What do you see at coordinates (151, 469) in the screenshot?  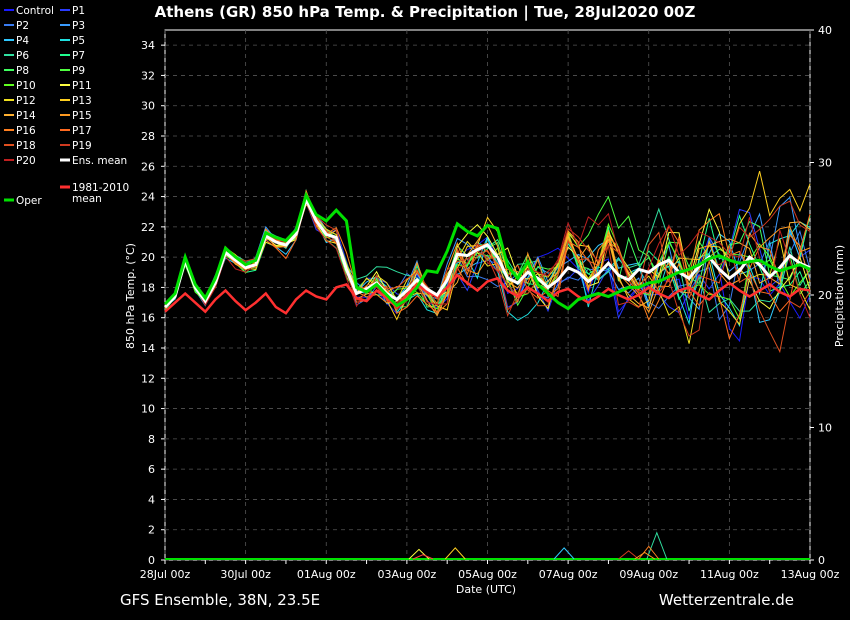 I see `y-tick-label: 6` at bounding box center [151, 469].